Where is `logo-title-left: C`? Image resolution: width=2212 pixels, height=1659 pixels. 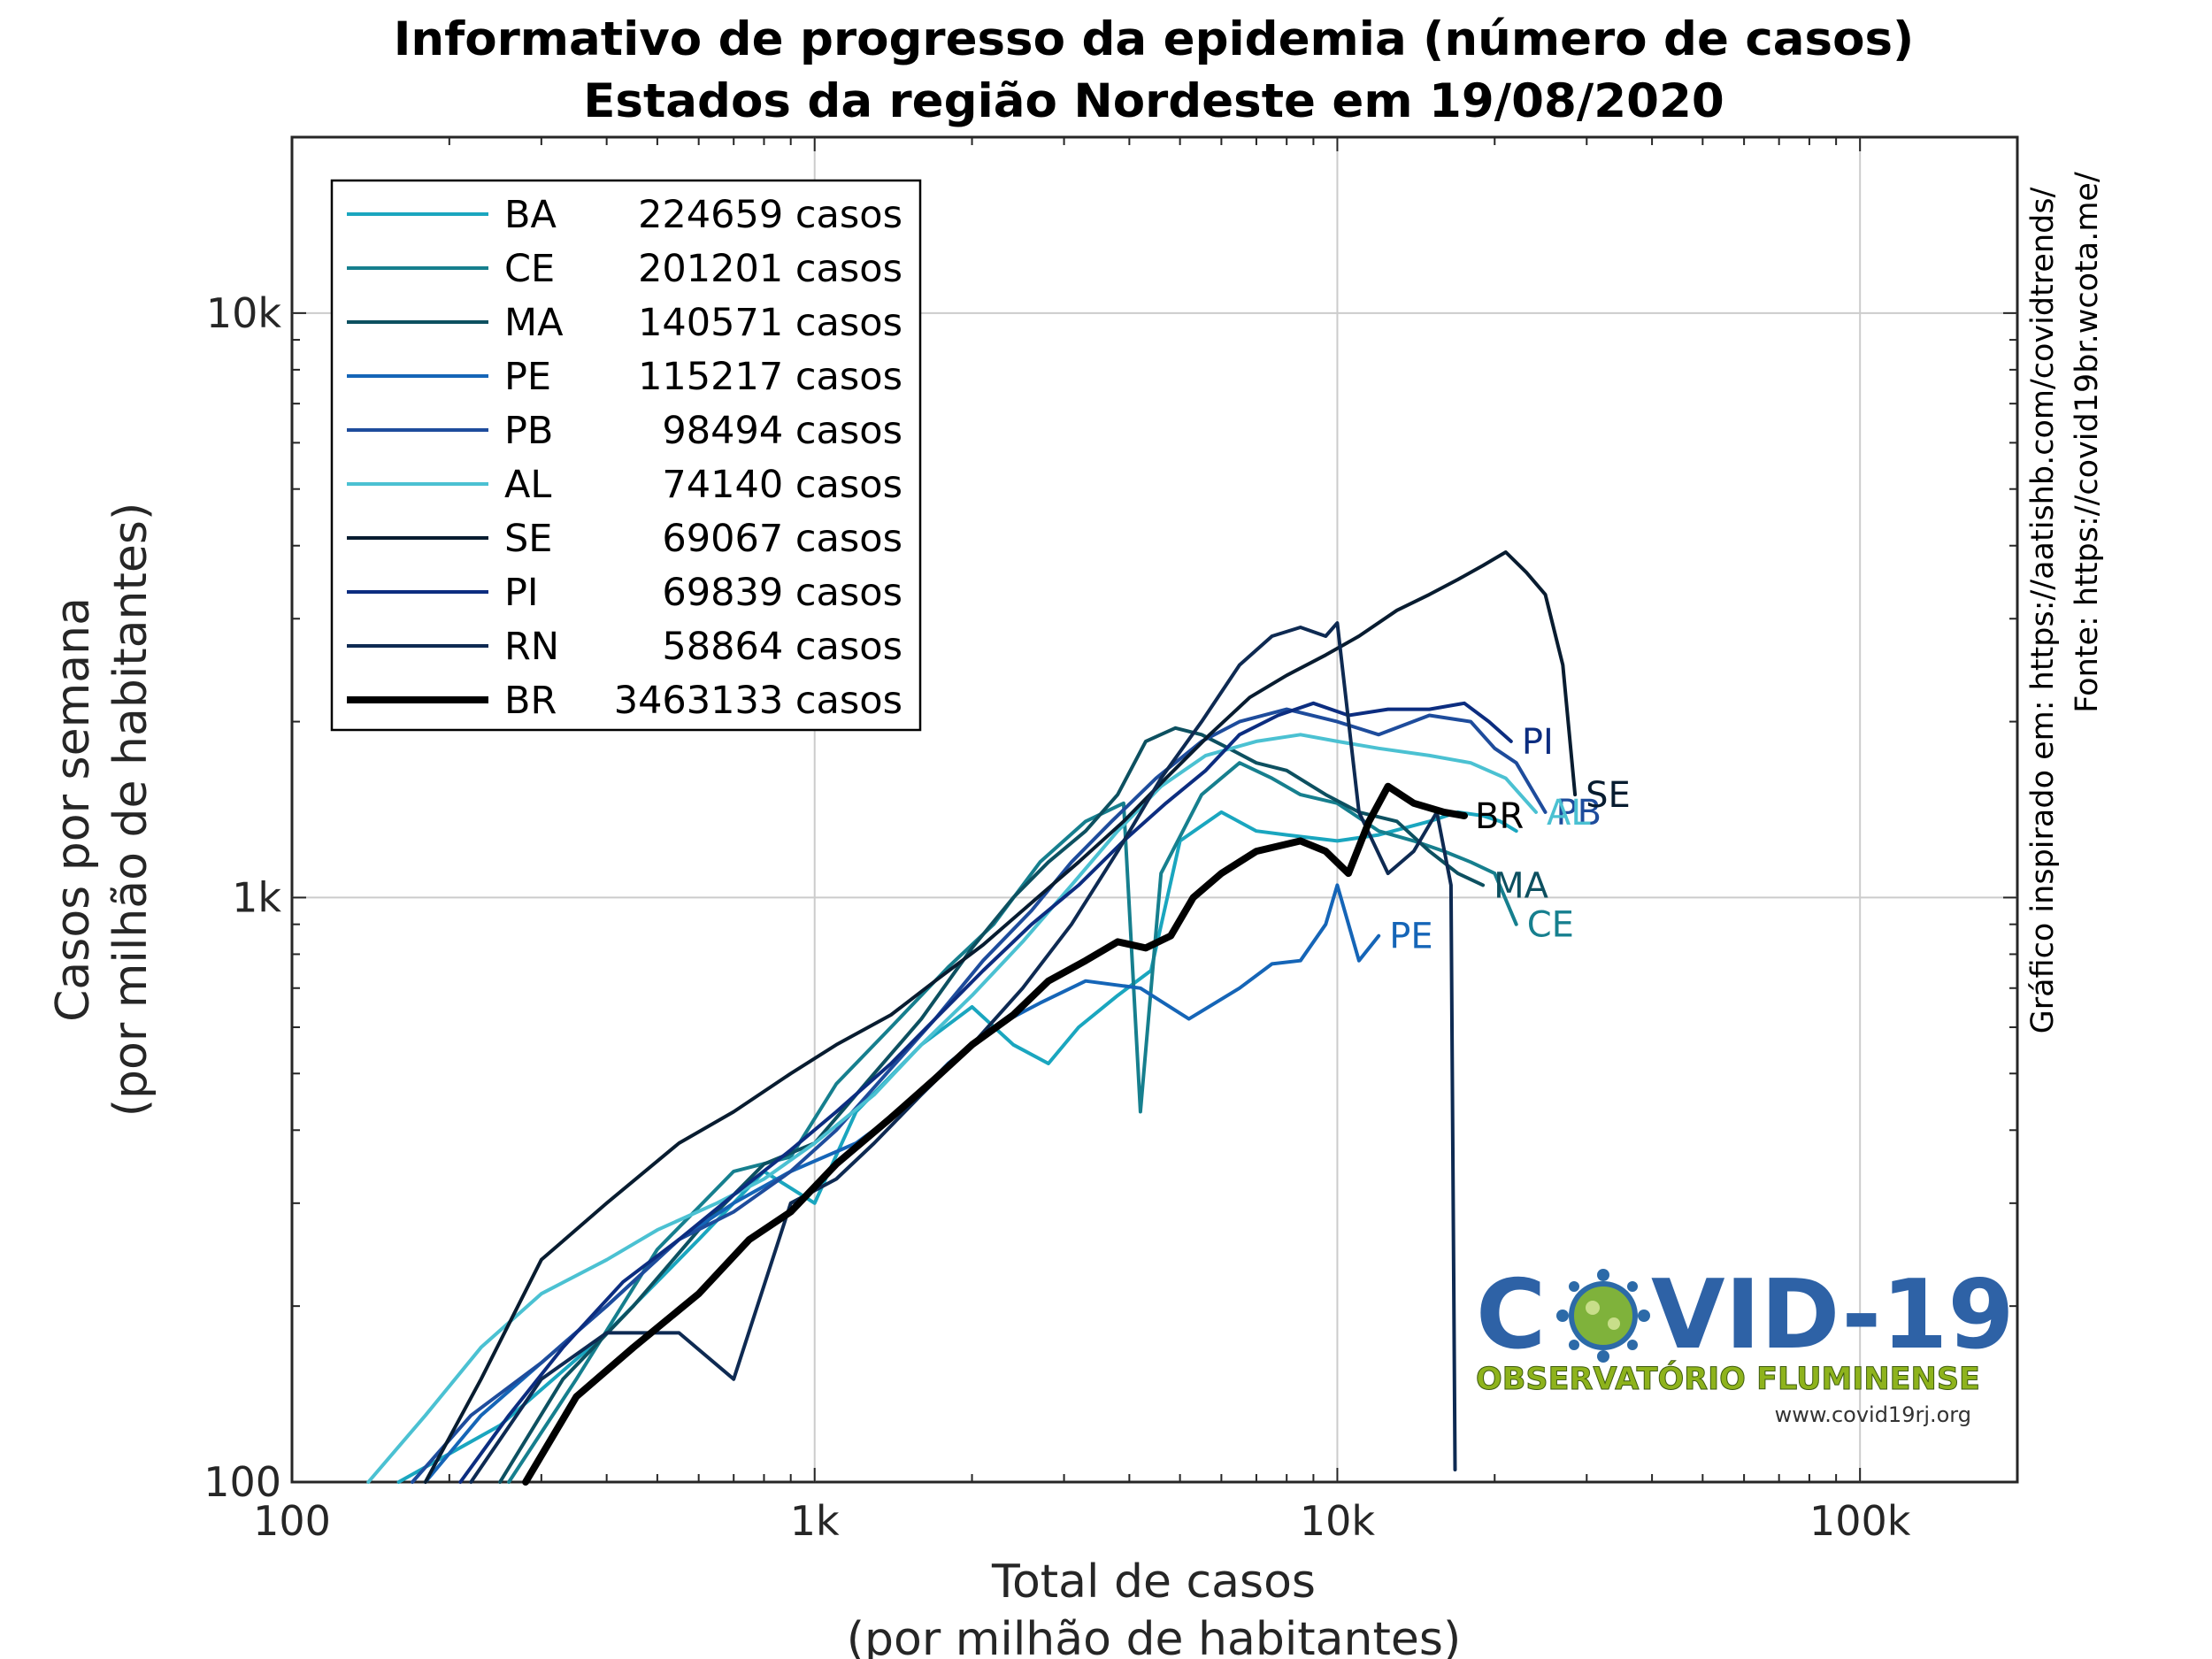 logo-title-left: C is located at coordinates (1511, 1316).